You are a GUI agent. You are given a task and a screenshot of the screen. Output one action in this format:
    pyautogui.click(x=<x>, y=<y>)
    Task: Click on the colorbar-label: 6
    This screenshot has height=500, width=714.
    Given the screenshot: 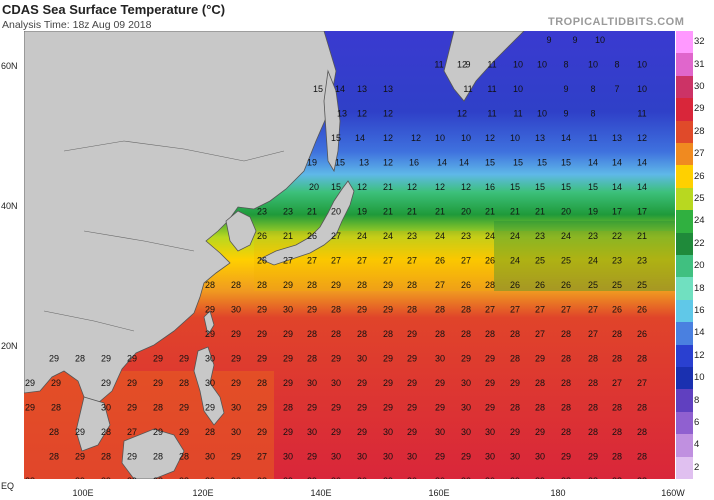 What is the action you would take?
    pyautogui.click(x=697, y=422)
    